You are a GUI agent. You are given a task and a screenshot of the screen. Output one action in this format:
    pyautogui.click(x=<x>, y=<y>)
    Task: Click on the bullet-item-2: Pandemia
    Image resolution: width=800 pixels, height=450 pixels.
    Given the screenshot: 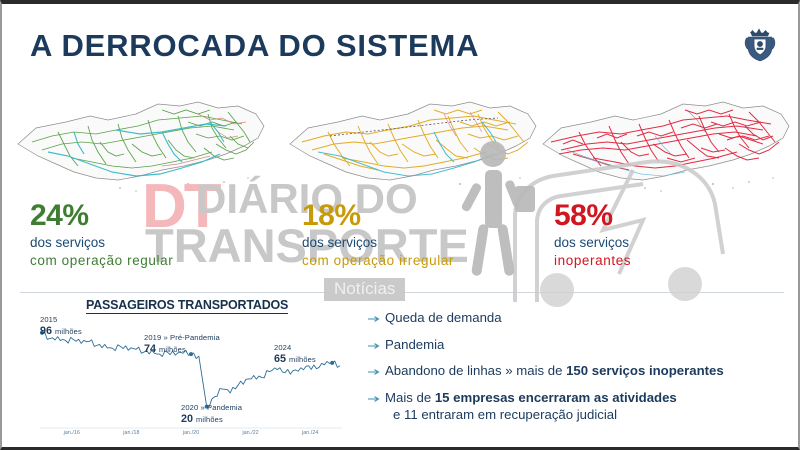 What is the action you would take?
    pyautogui.click(x=578, y=344)
    